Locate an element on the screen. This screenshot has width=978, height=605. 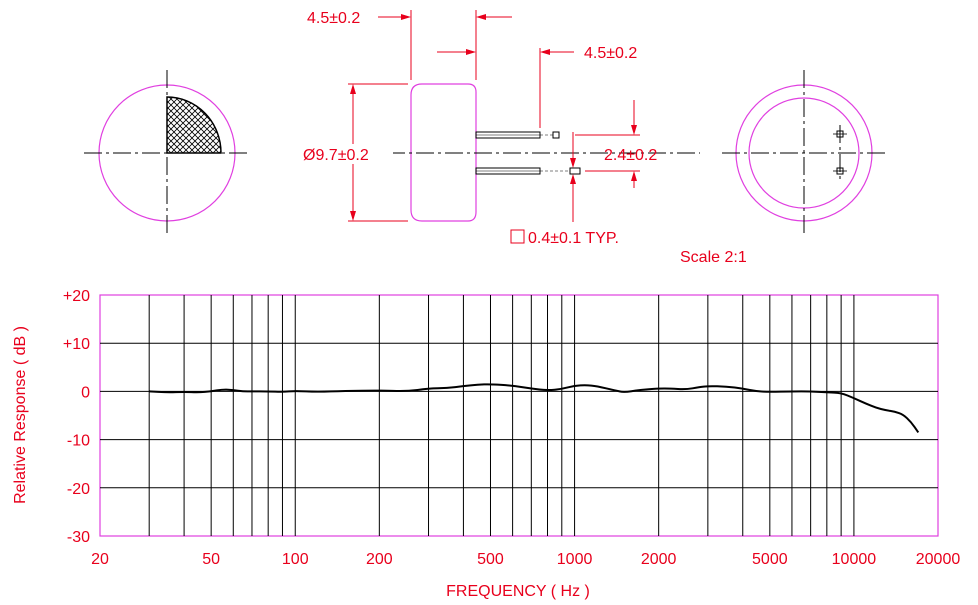
front-view is located at coordinates (167, 153).